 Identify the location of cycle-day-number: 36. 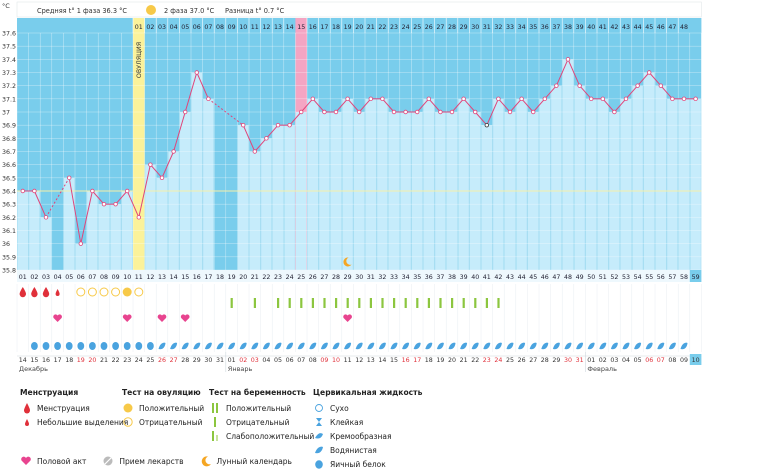
(545, 27).